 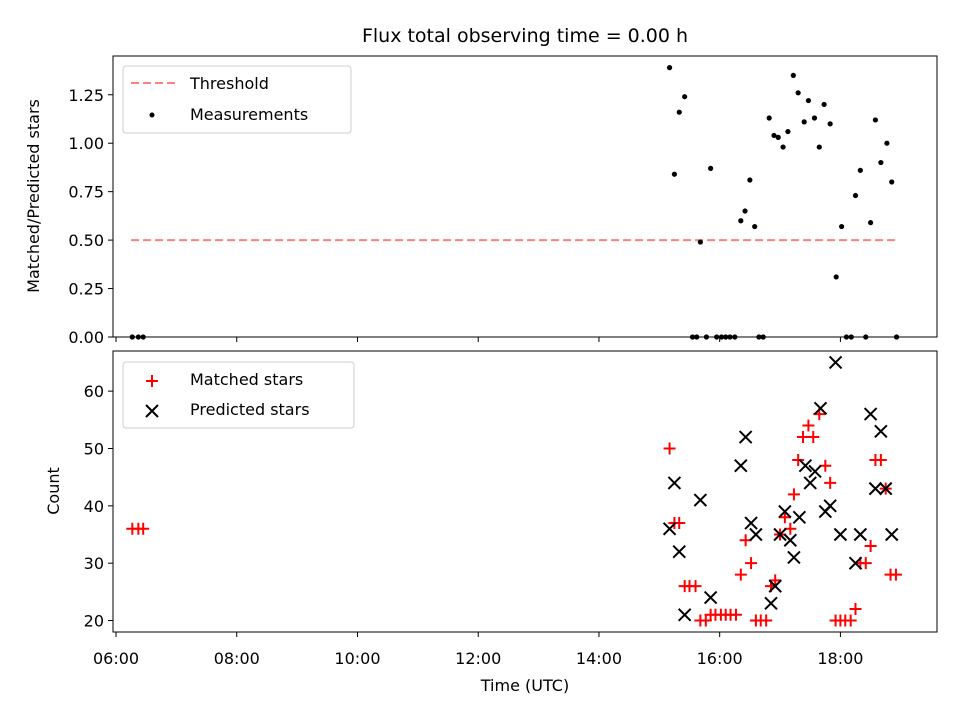 I want to click on top-y-tick-label: 1.00, so click(x=86, y=143).